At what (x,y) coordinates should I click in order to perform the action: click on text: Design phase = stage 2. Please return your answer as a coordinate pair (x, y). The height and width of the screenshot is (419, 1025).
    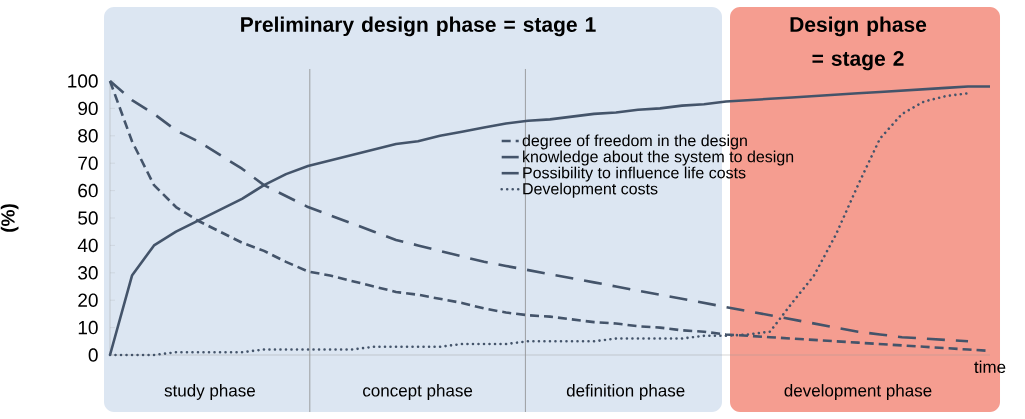
    Looking at the image, I should click on (858, 43).